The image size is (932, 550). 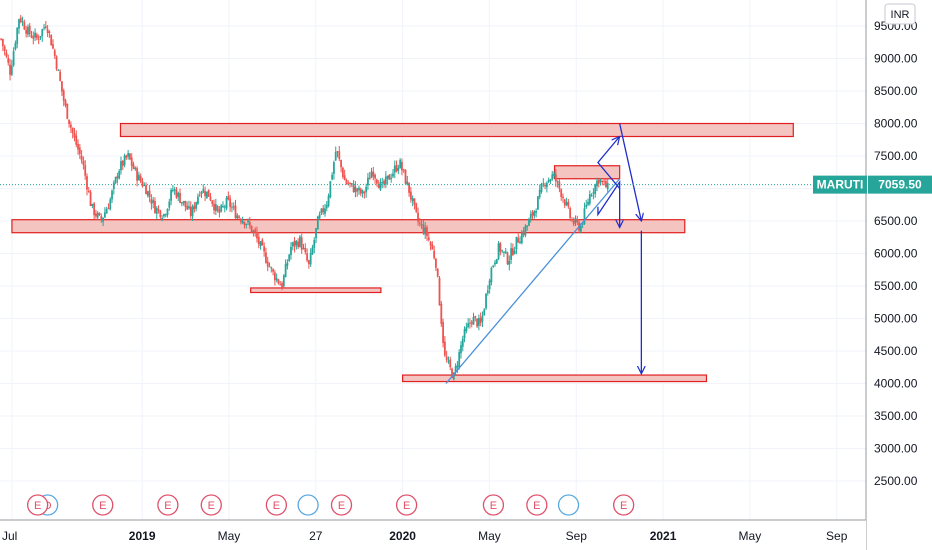 I want to click on projection-arrow, so click(x=608, y=203).